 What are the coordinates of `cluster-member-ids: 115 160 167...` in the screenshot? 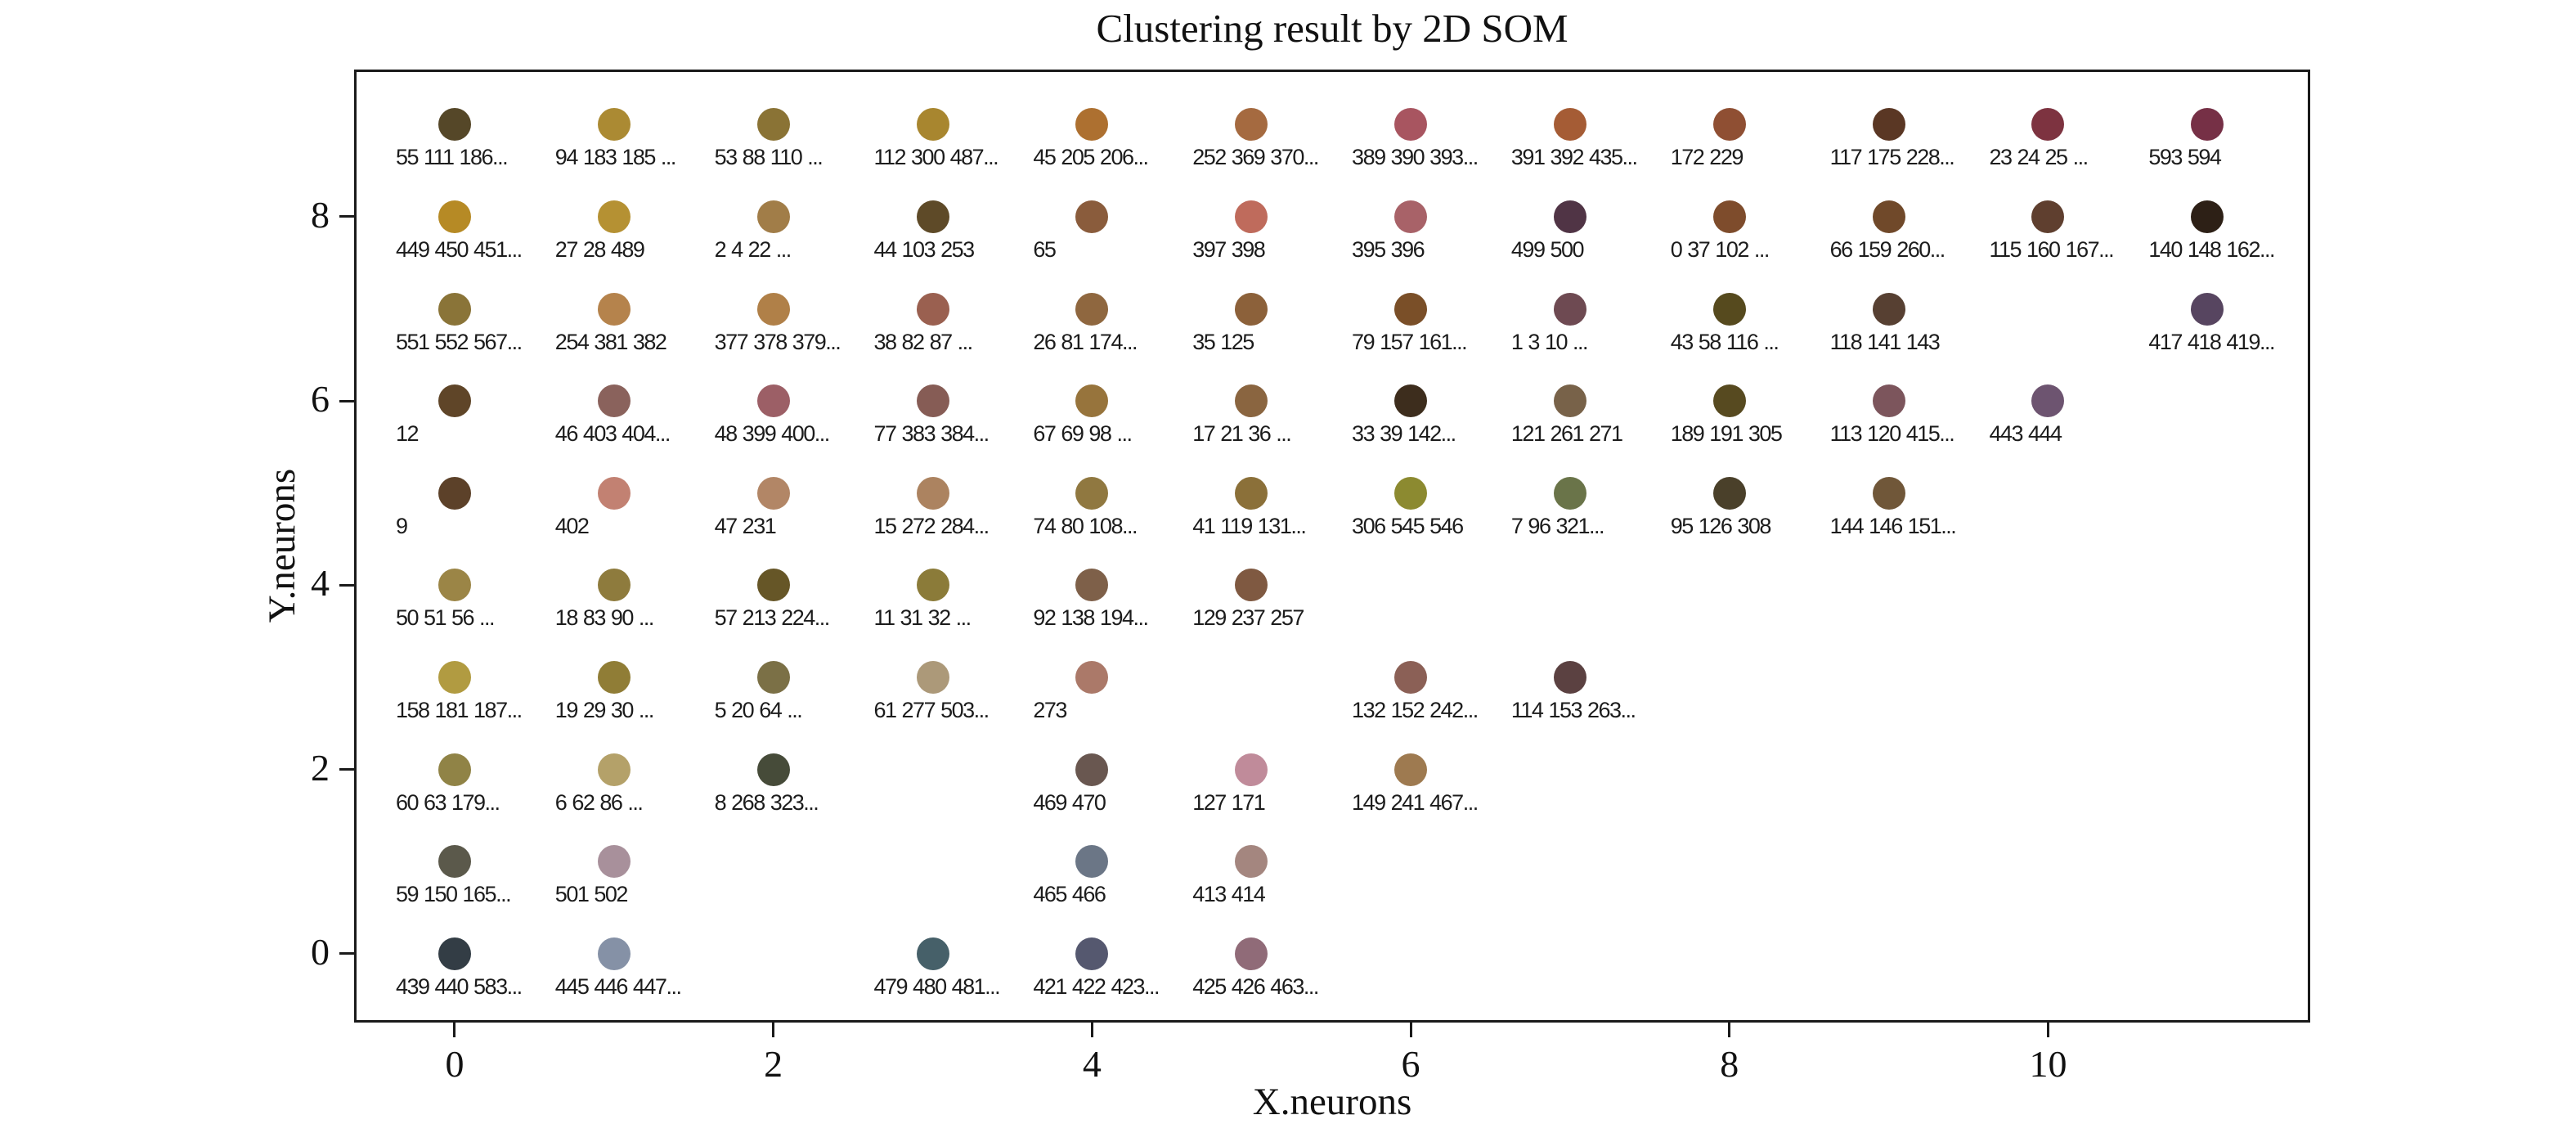 It's located at (2052, 249).